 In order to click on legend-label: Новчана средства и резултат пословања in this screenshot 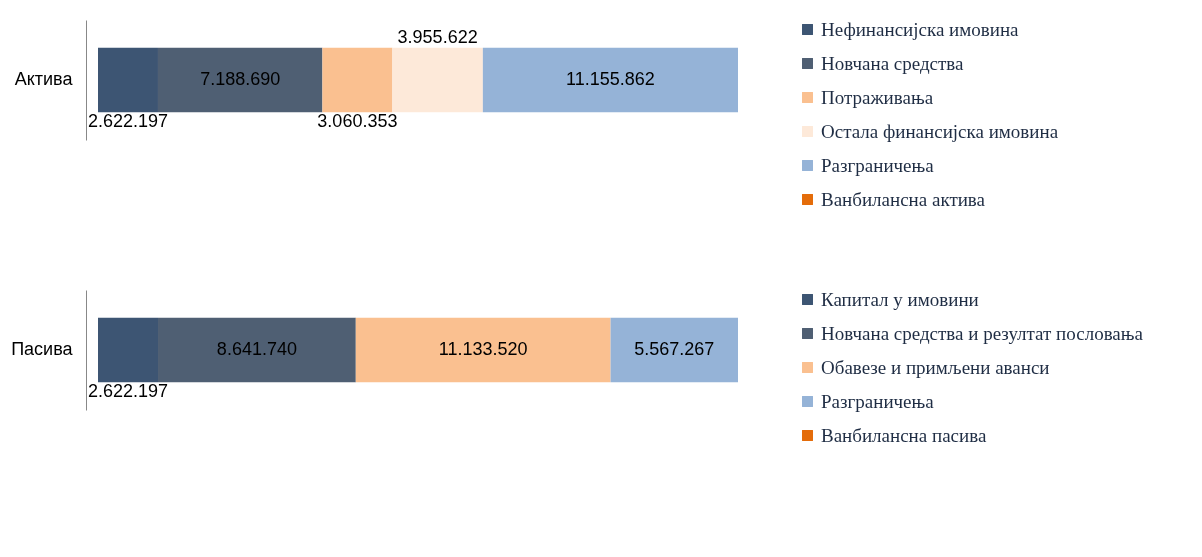, I will do `click(982, 333)`.